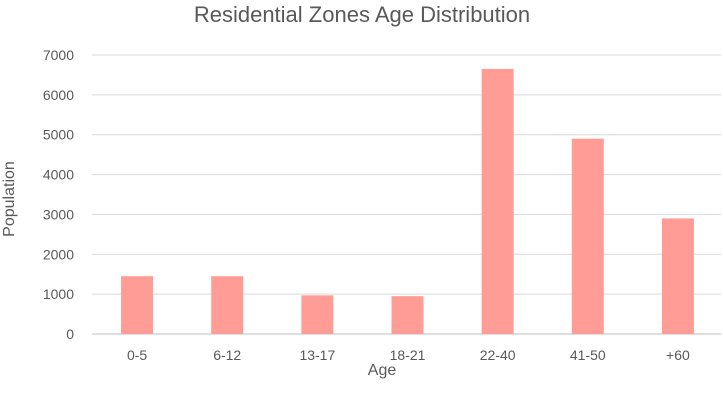 This screenshot has width=723, height=408. I want to click on y-tick-label: 5000, so click(58, 135).